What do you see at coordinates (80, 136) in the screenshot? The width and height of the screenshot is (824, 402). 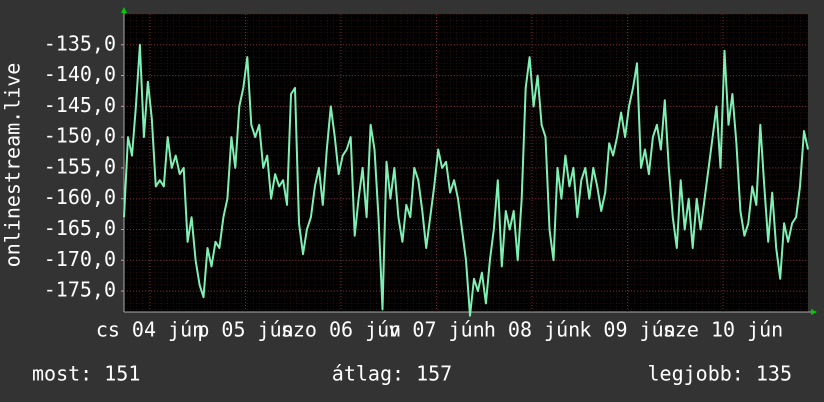 I see `y-tick-label: -150,0` at bounding box center [80, 136].